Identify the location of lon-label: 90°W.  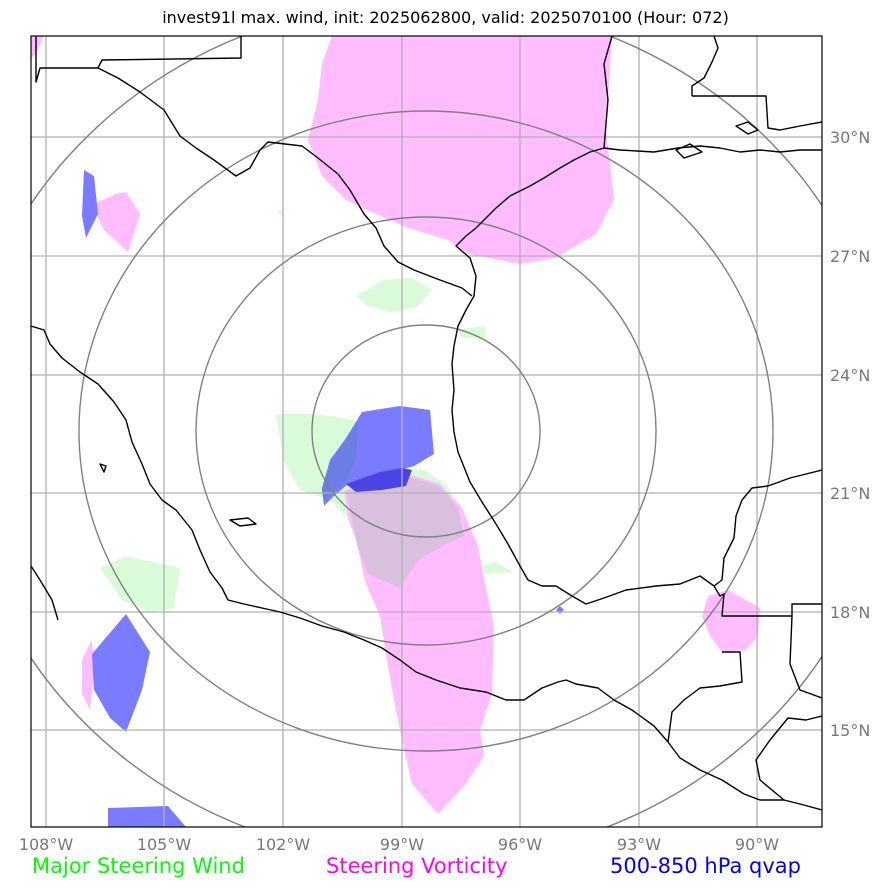
(757, 844).